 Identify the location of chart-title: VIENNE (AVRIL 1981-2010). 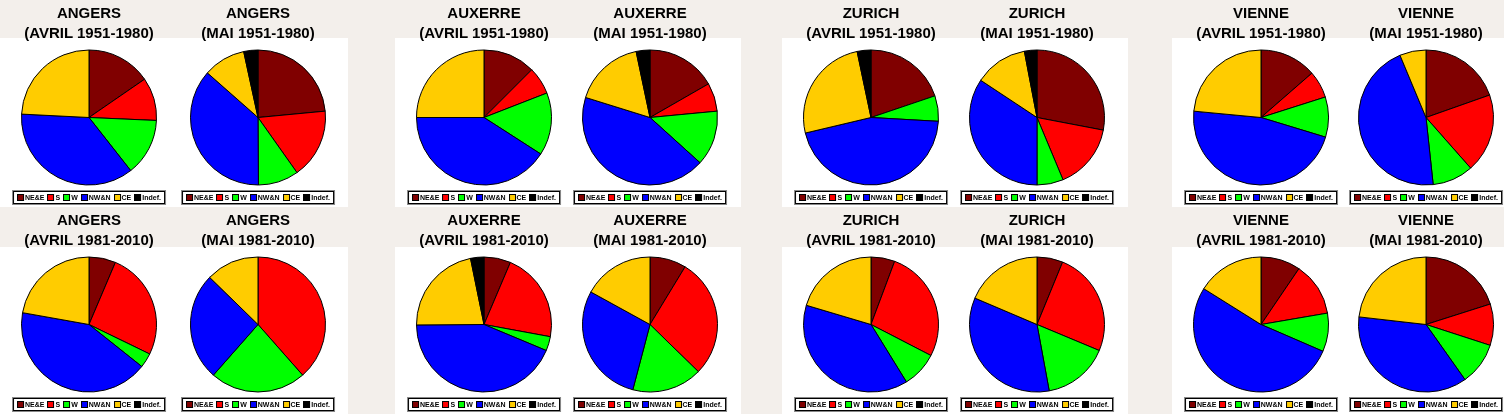
(1261, 229).